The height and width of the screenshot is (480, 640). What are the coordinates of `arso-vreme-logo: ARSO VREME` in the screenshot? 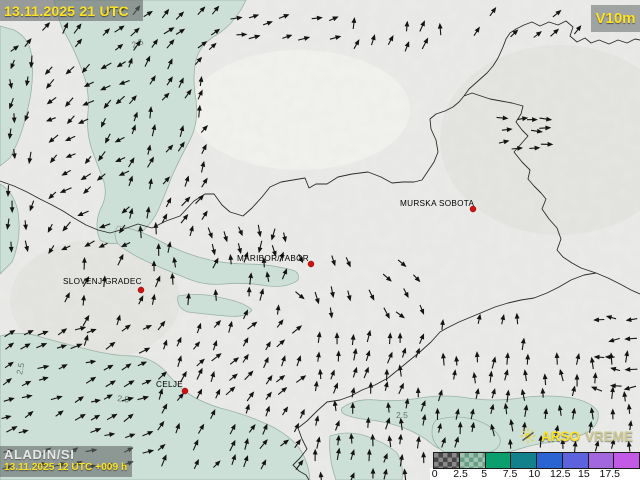 It's located at (576, 436).